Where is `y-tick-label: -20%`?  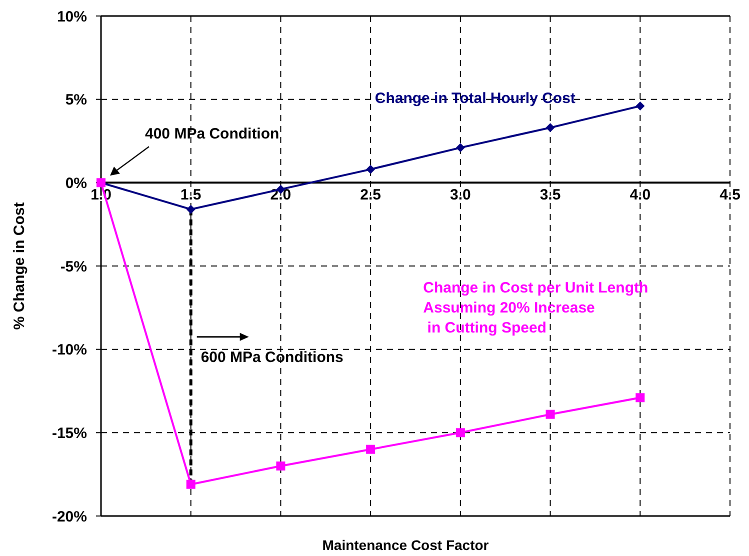
y-tick-label: -20% is located at coordinates (69, 517).